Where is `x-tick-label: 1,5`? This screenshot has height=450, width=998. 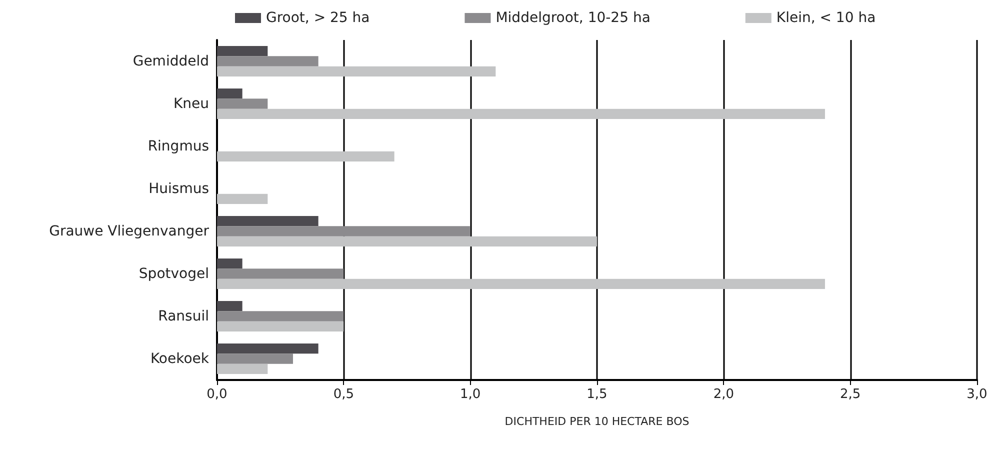 x-tick-label: 1,5 is located at coordinates (597, 394).